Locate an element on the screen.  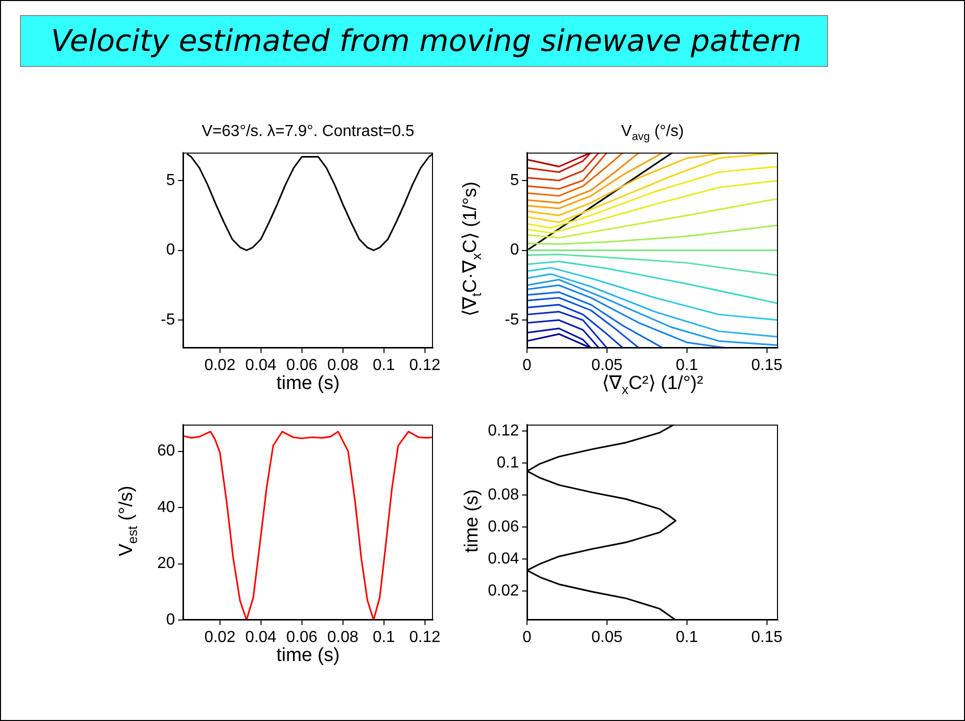
chart-title: V$_{avg}$ (°/s) is located at coordinates (652, 133).